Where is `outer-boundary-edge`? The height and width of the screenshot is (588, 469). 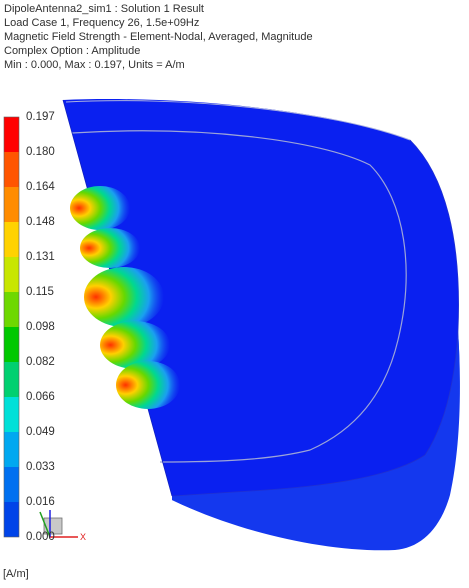
outer-boundary-edge is located at coordinates (238, 120).